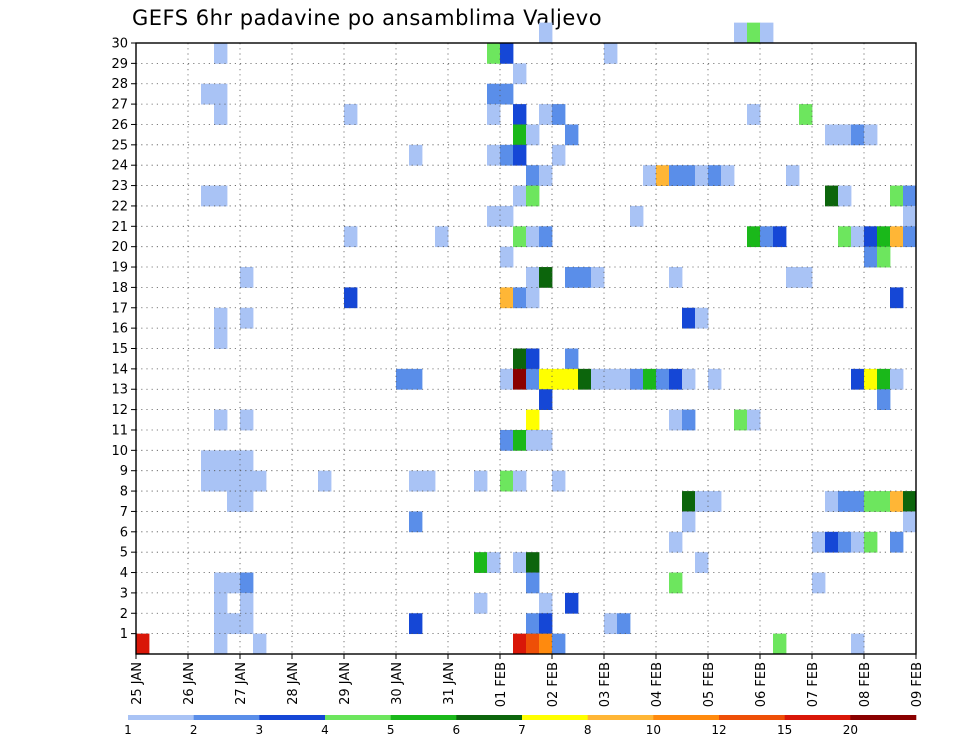 This screenshot has height=742, width=960. What do you see at coordinates (124, 512) in the screenshot?
I see `y-tick-label: 7` at bounding box center [124, 512].